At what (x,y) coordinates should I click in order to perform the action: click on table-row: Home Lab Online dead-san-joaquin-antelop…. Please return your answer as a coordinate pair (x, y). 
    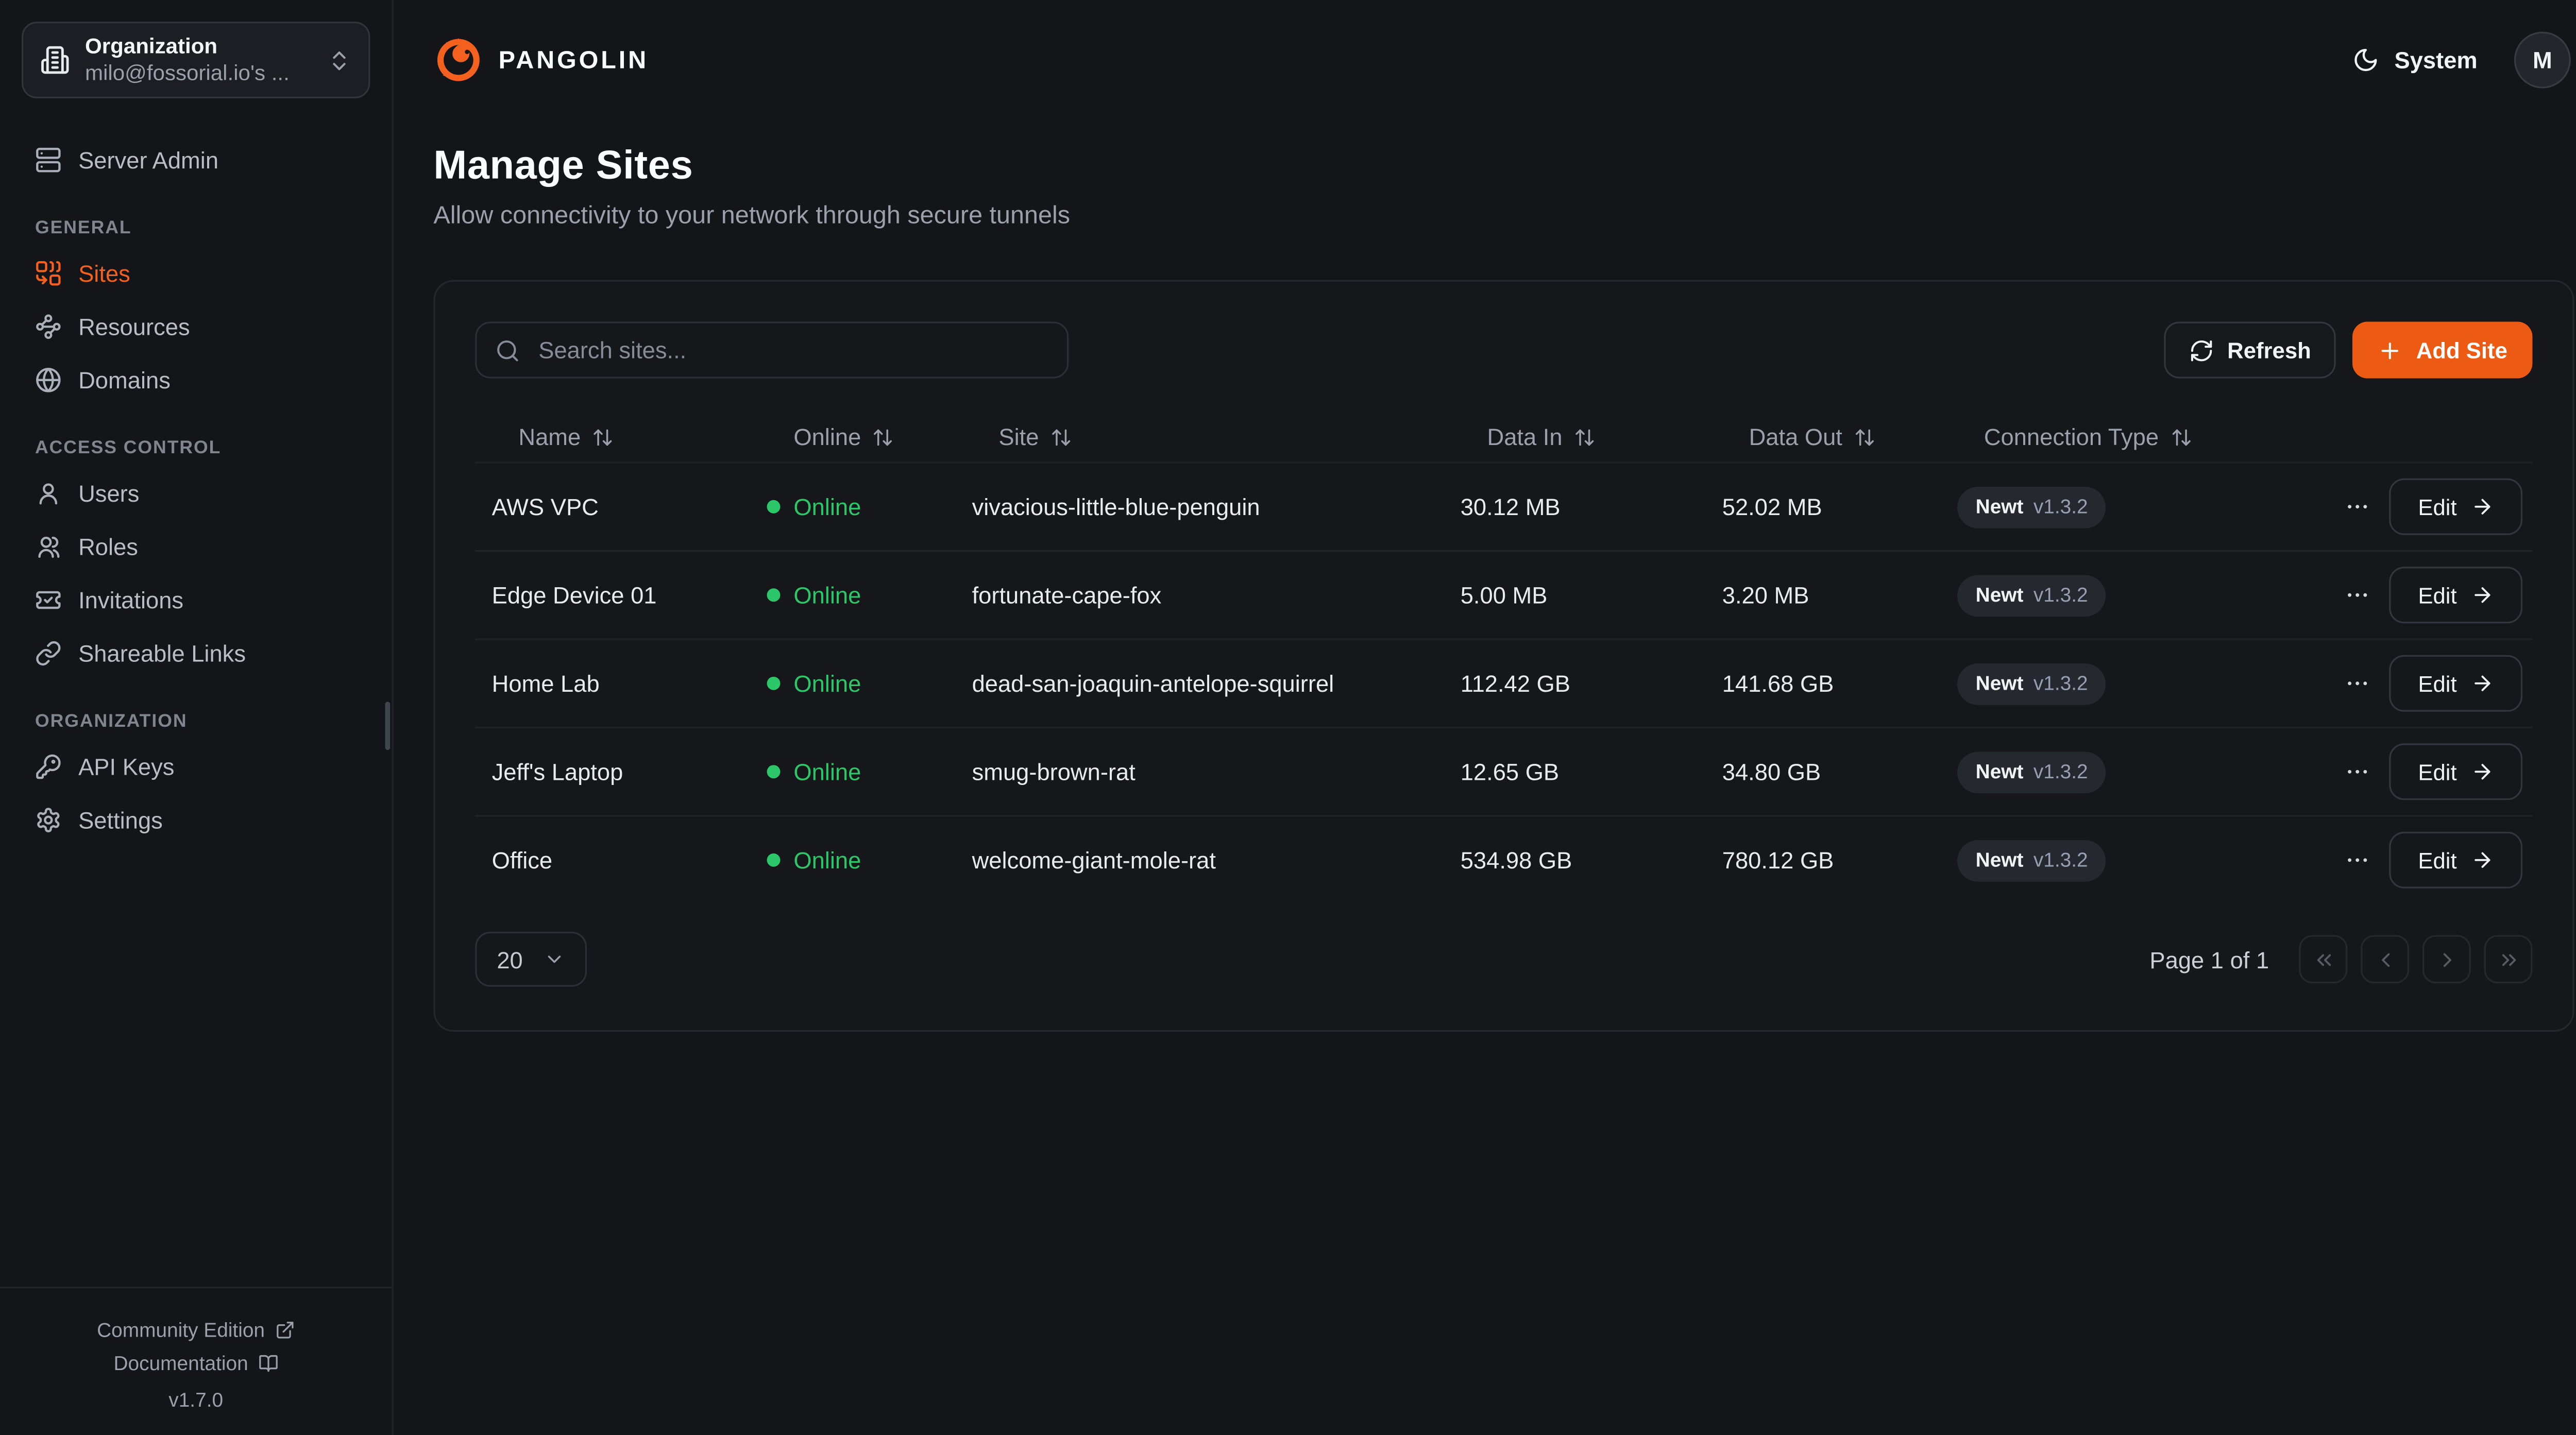
    Looking at the image, I should click on (1504, 682).